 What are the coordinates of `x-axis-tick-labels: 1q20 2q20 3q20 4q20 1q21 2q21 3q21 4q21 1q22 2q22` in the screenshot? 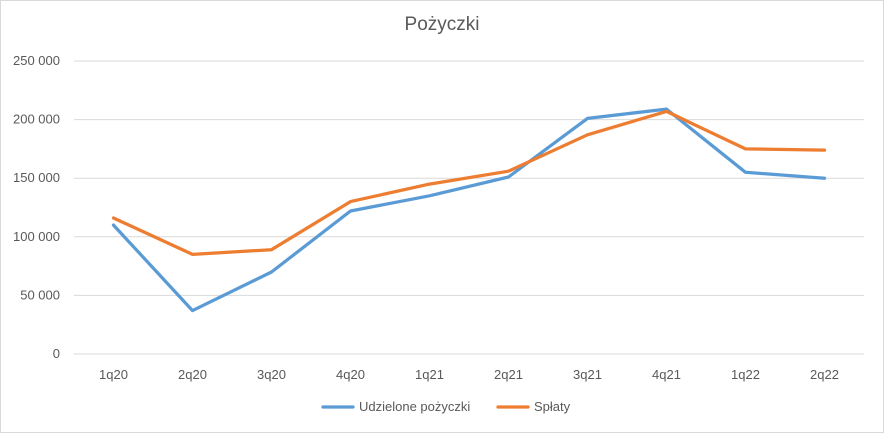 It's located at (469, 374).